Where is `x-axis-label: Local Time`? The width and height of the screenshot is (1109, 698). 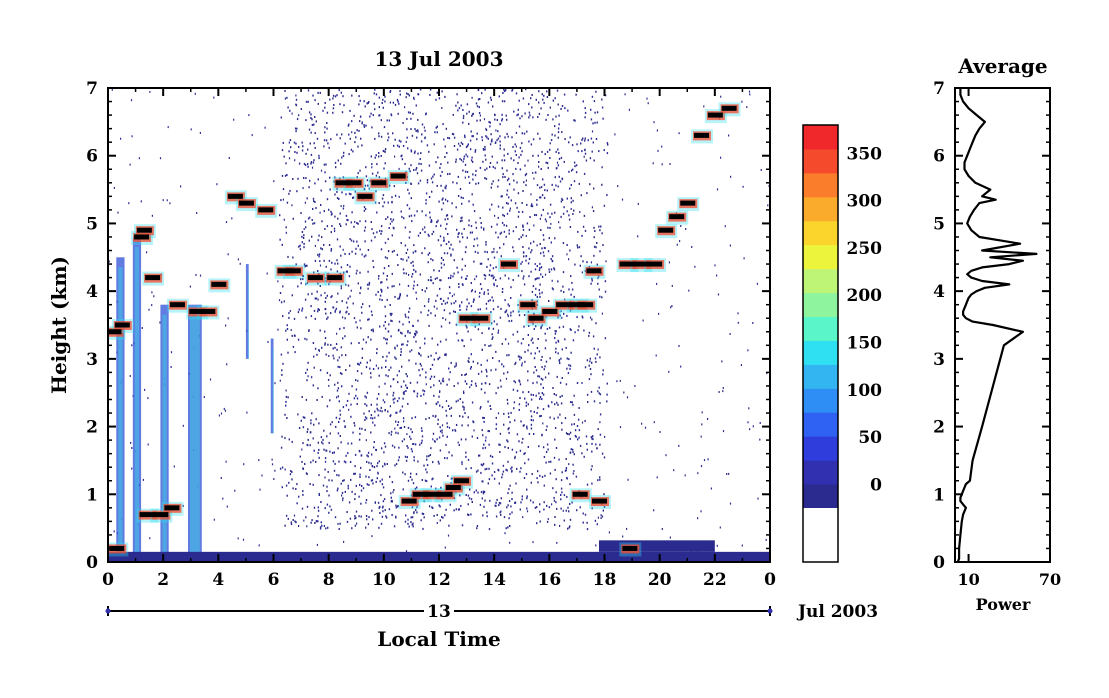
x-axis-label: Local Time is located at coordinates (438, 639).